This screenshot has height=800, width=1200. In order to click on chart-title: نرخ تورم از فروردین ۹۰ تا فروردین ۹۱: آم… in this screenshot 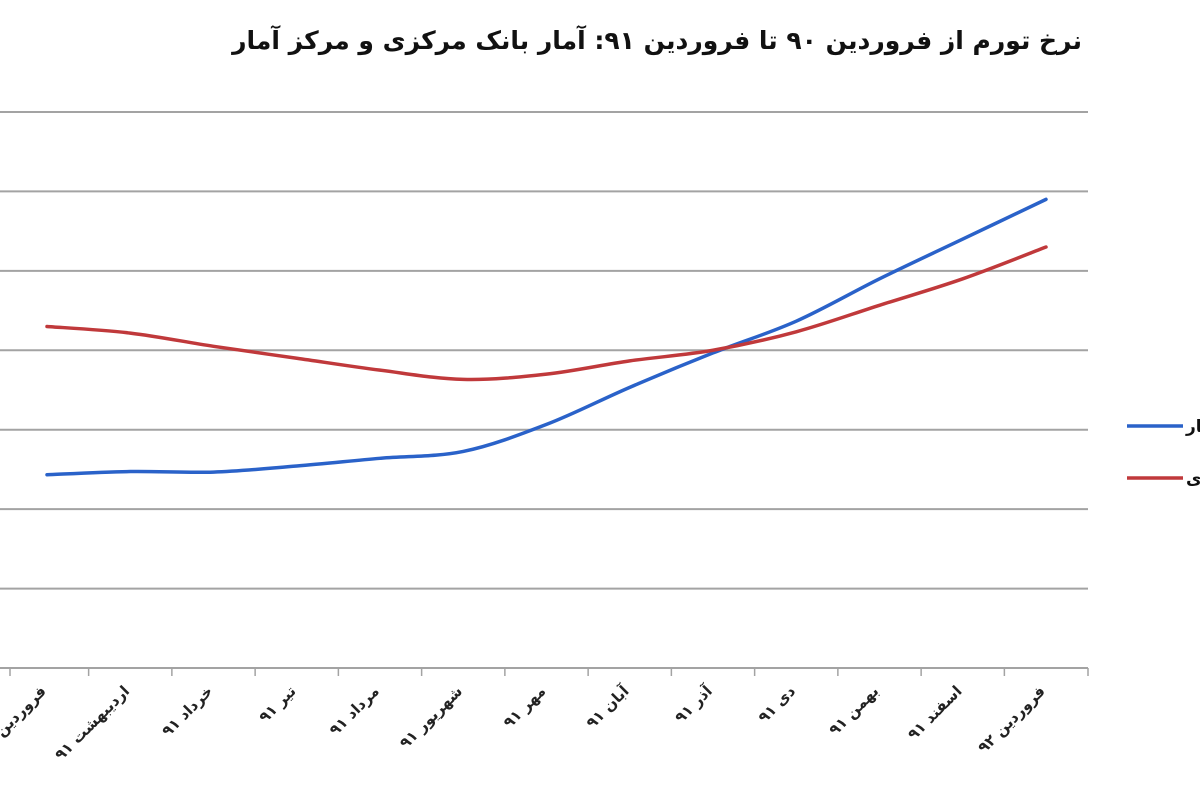, I will do `click(657, 40)`.